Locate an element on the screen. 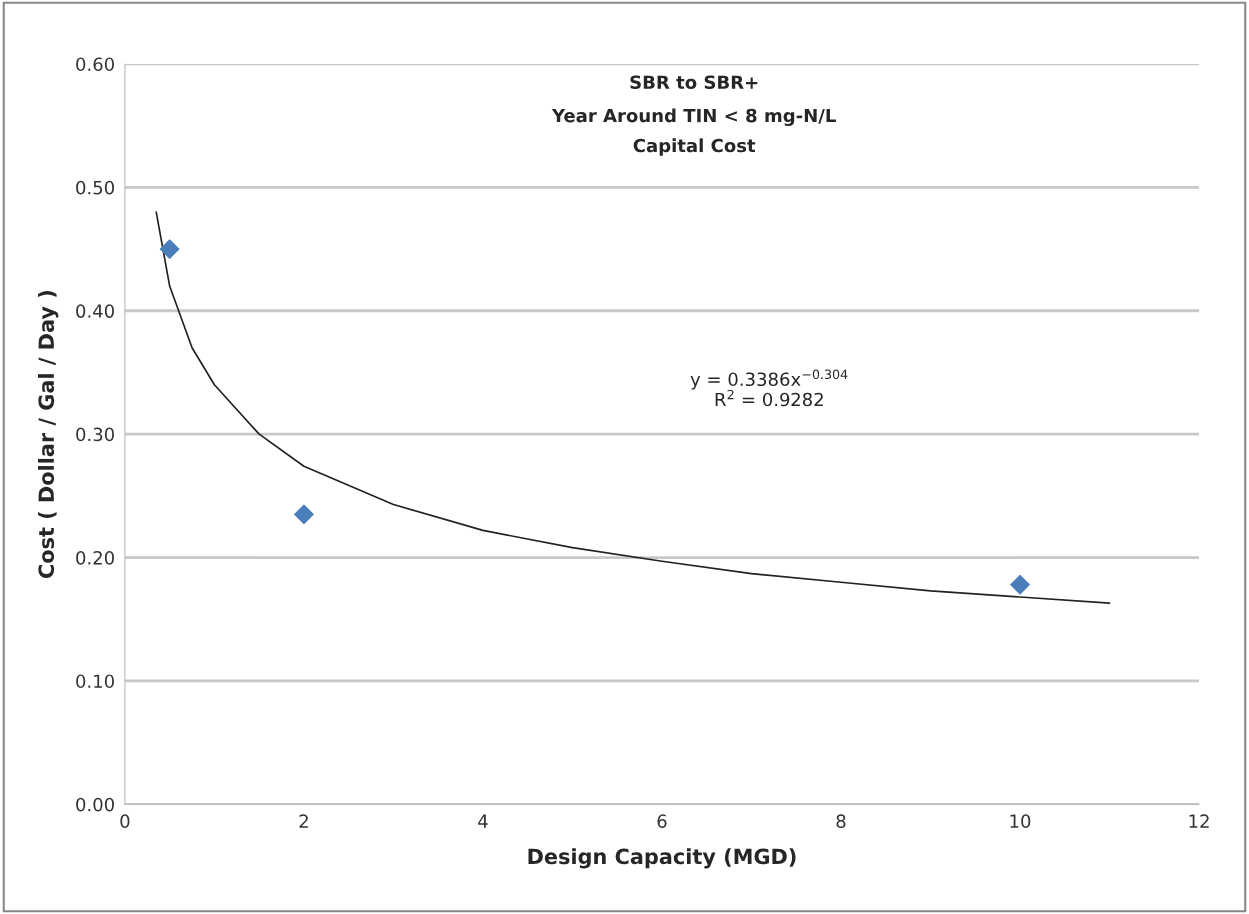 The image size is (1249, 914). x-tick-label: 12 is located at coordinates (1199, 821).